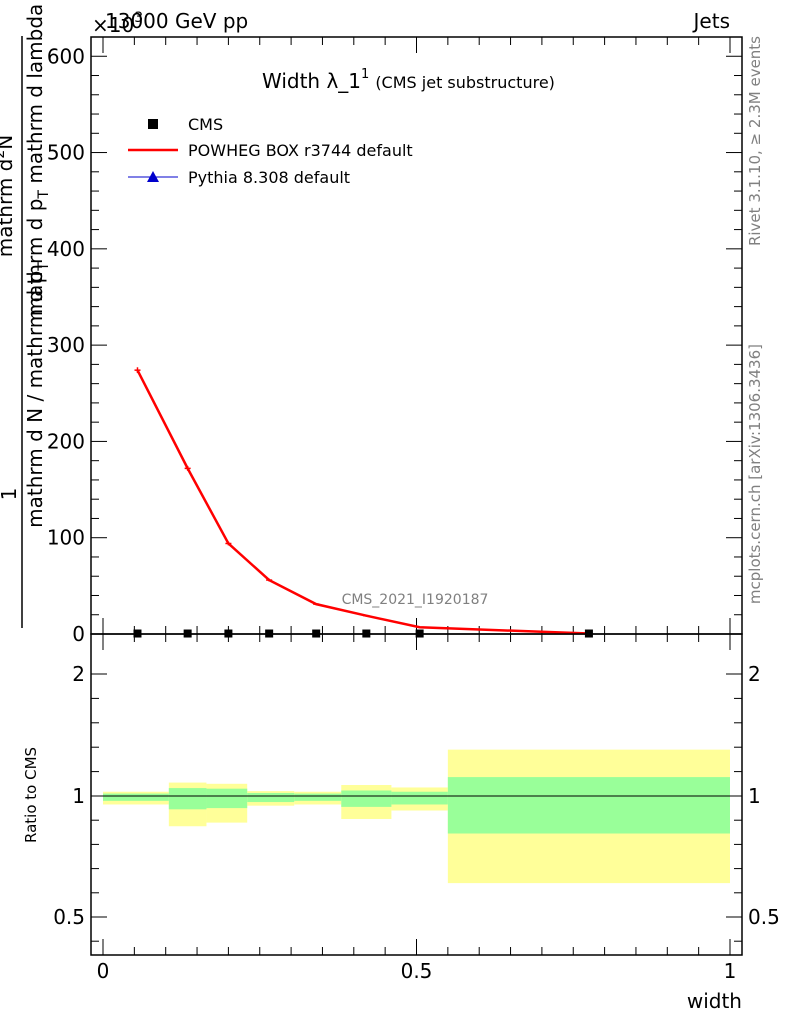  I want to click on main-ytick-label: 400, so click(66, 249).